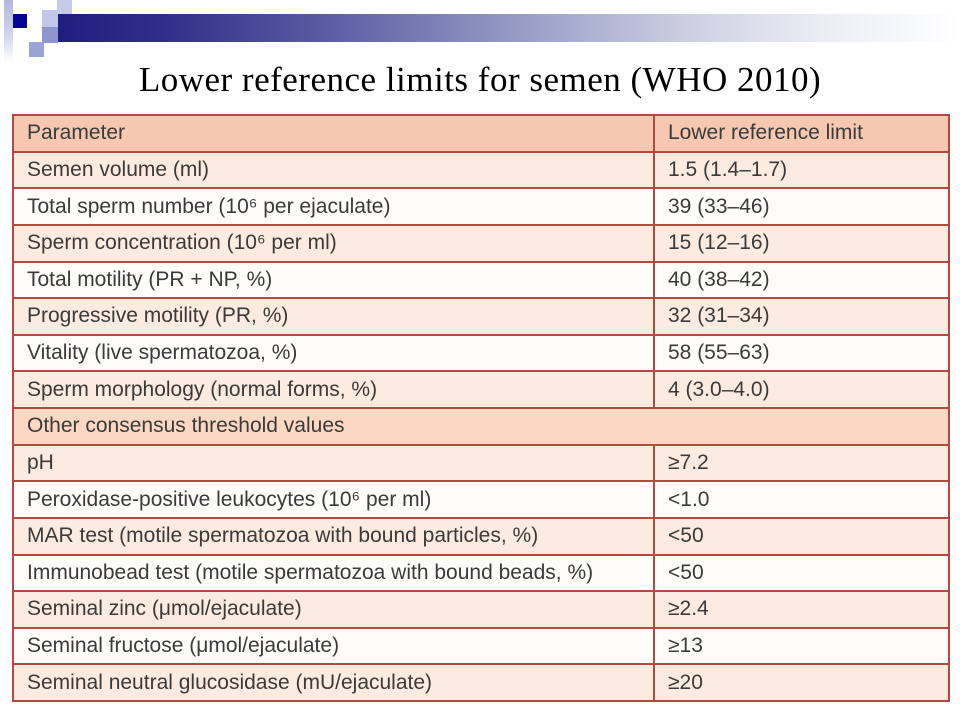 This screenshot has width=960, height=720. What do you see at coordinates (801, 389) in the screenshot?
I see `value-cell: 4 (3.0–4.0)` at bounding box center [801, 389].